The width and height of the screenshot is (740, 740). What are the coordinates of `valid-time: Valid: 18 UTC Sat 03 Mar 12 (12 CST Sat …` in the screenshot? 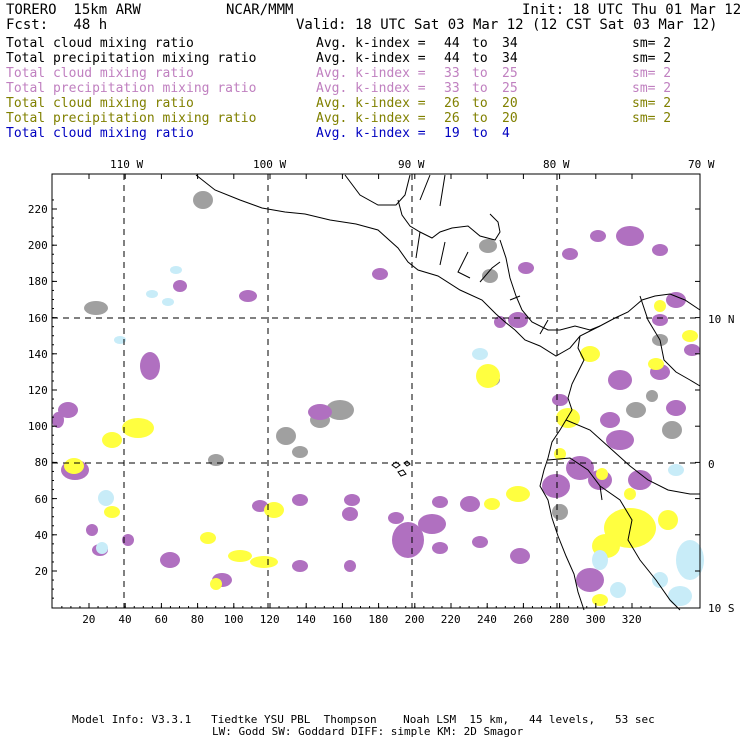 It's located at (507, 25).